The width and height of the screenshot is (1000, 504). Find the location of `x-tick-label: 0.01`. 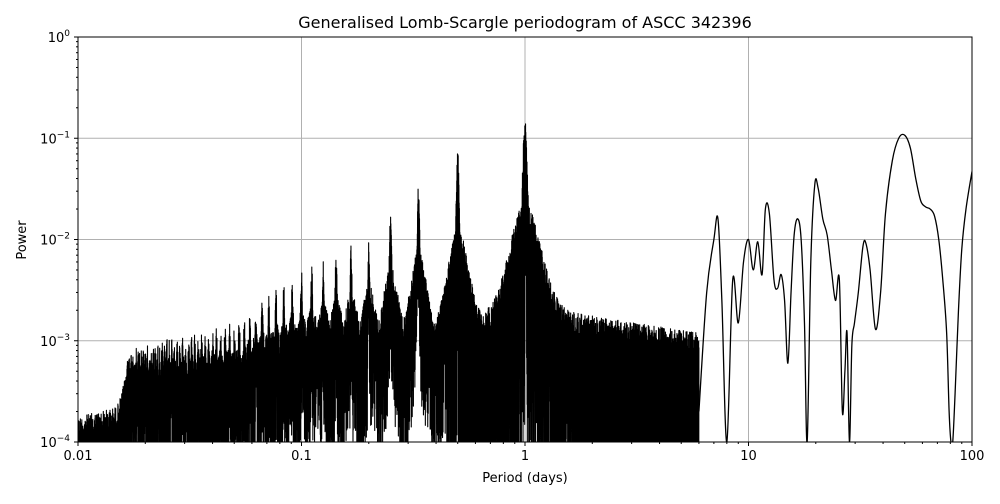

x-tick-label: 0.01 is located at coordinates (78, 456).